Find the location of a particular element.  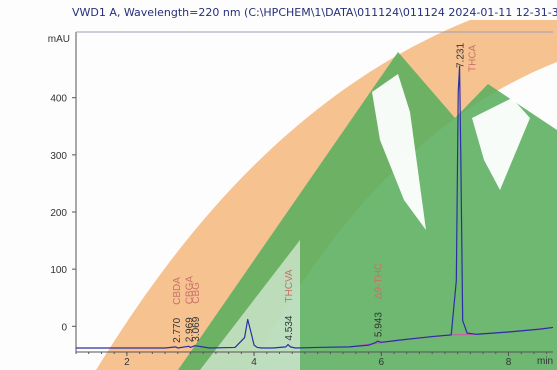

x-tick-label: 6 is located at coordinates (381, 362).